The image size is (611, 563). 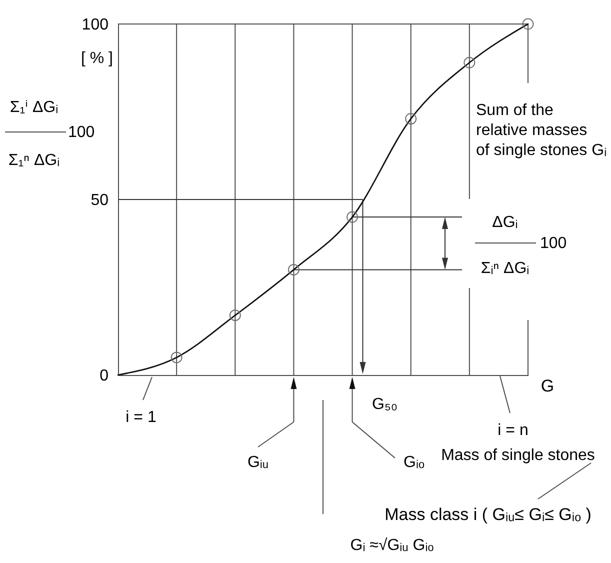 I want to click on text: G₅₀, so click(x=385, y=404).